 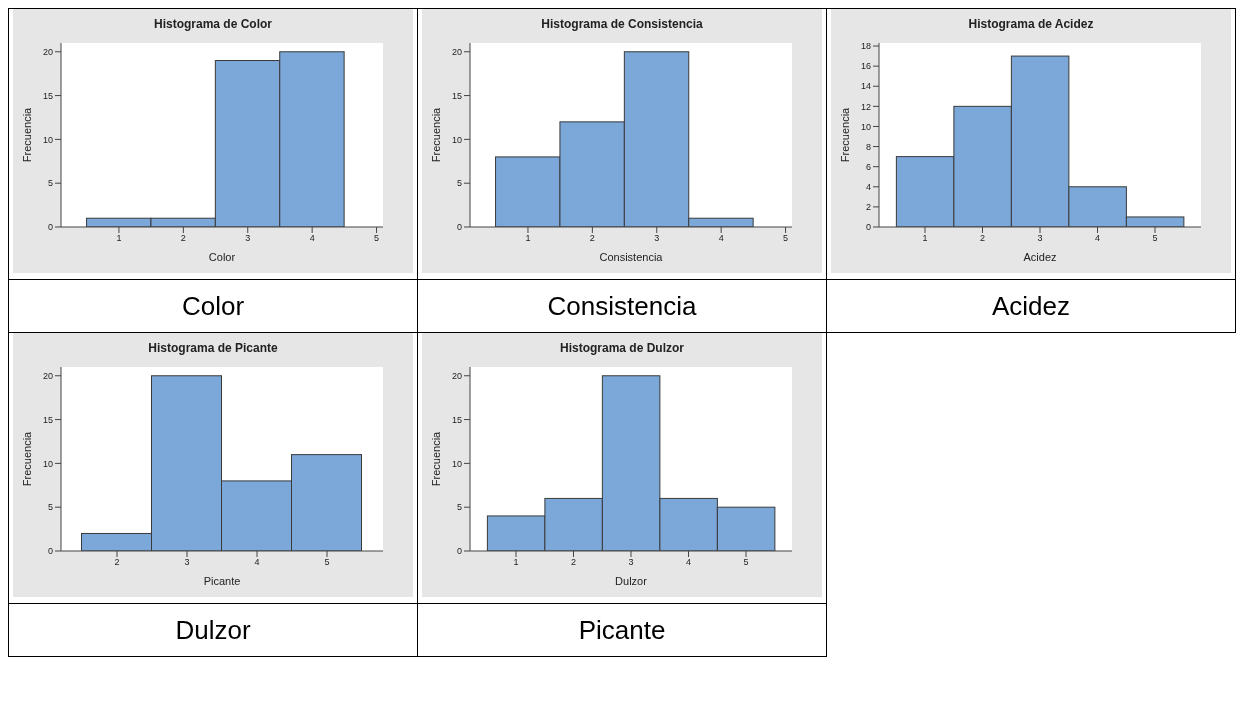 I want to click on y-tick-label: 12, so click(x=865, y=106).